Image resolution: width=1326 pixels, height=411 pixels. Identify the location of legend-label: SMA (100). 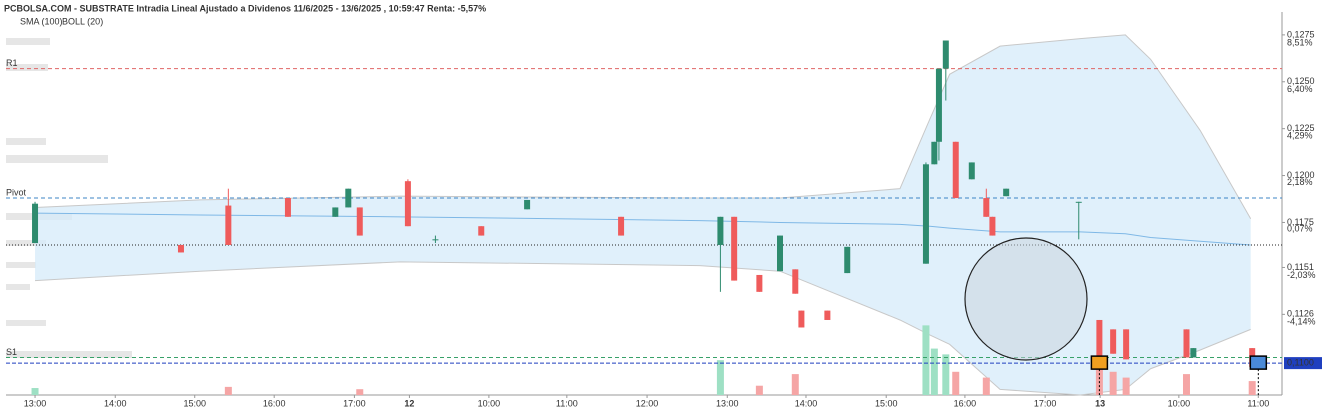
(41, 21).